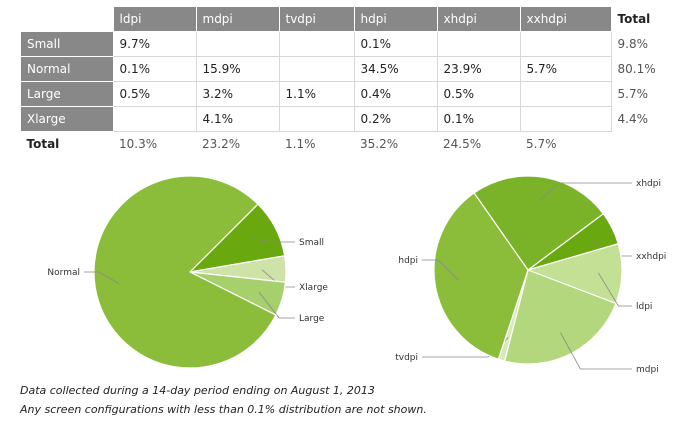 The image size is (680, 428). What do you see at coordinates (637, 143) in the screenshot?
I see `total-blank` at bounding box center [637, 143].